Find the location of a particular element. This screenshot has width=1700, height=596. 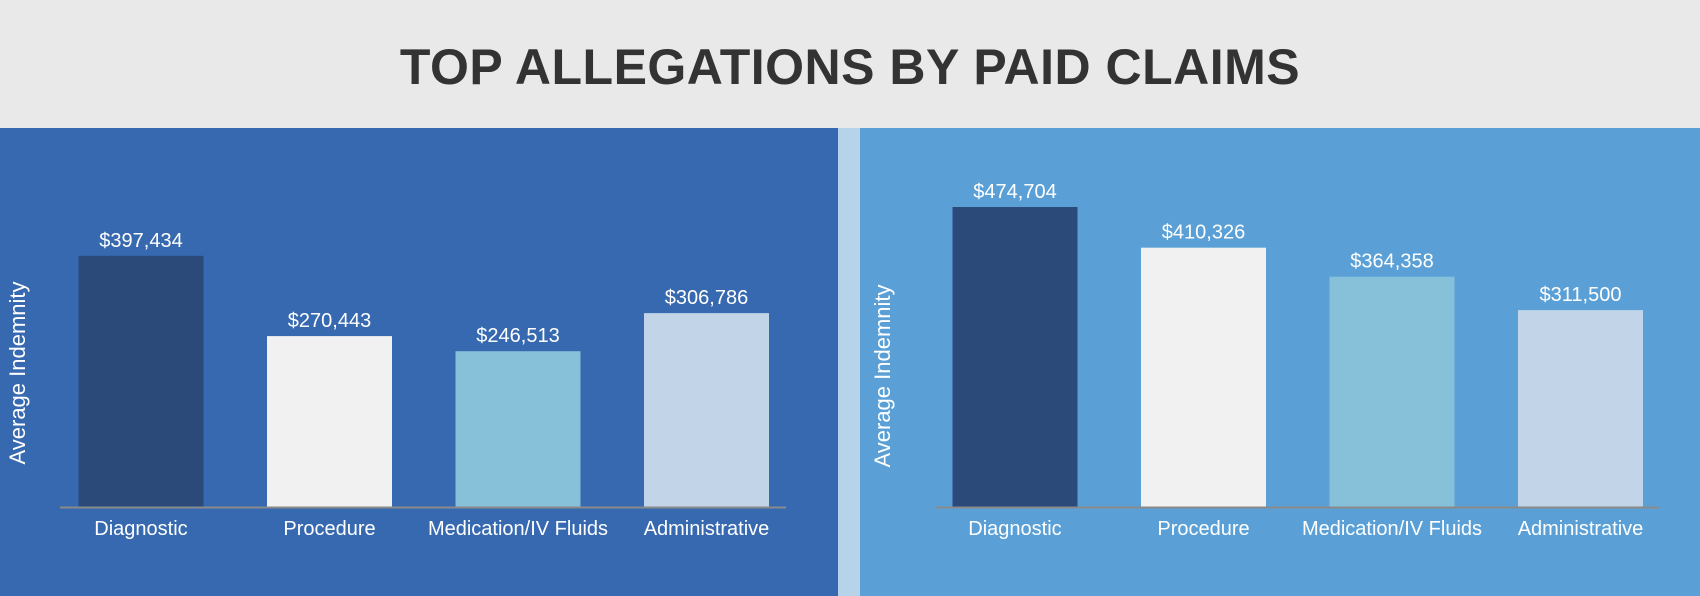

right-bar-administrative is located at coordinates (1580, 408).